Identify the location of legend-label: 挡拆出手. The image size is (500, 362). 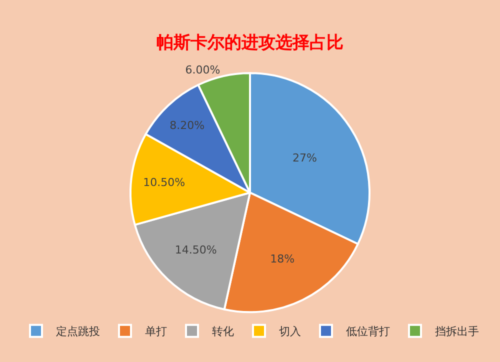
(457, 331).